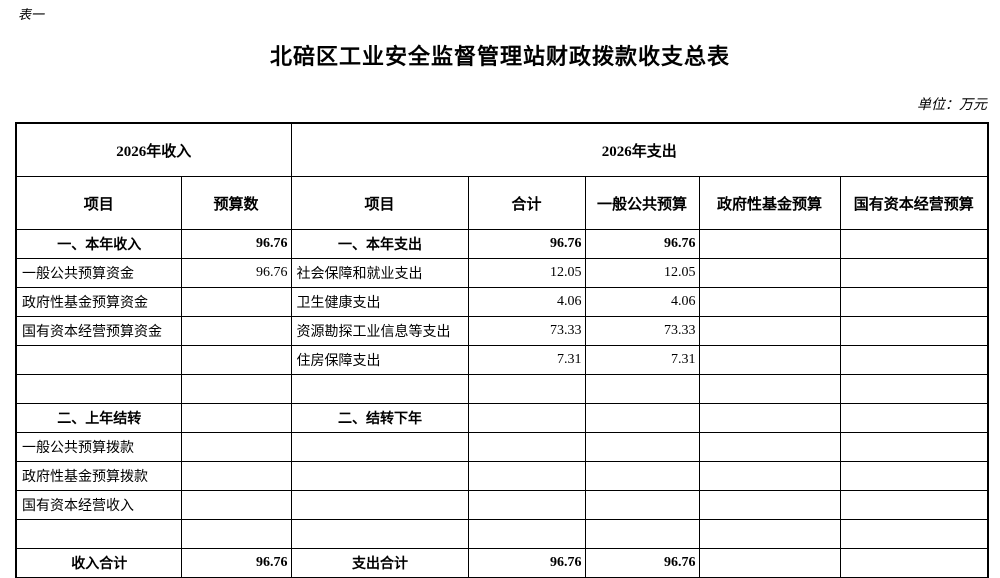  Describe the element at coordinates (98, 476) in the screenshot. I see `income-item-cell: 政府性基金预算拨款` at that location.